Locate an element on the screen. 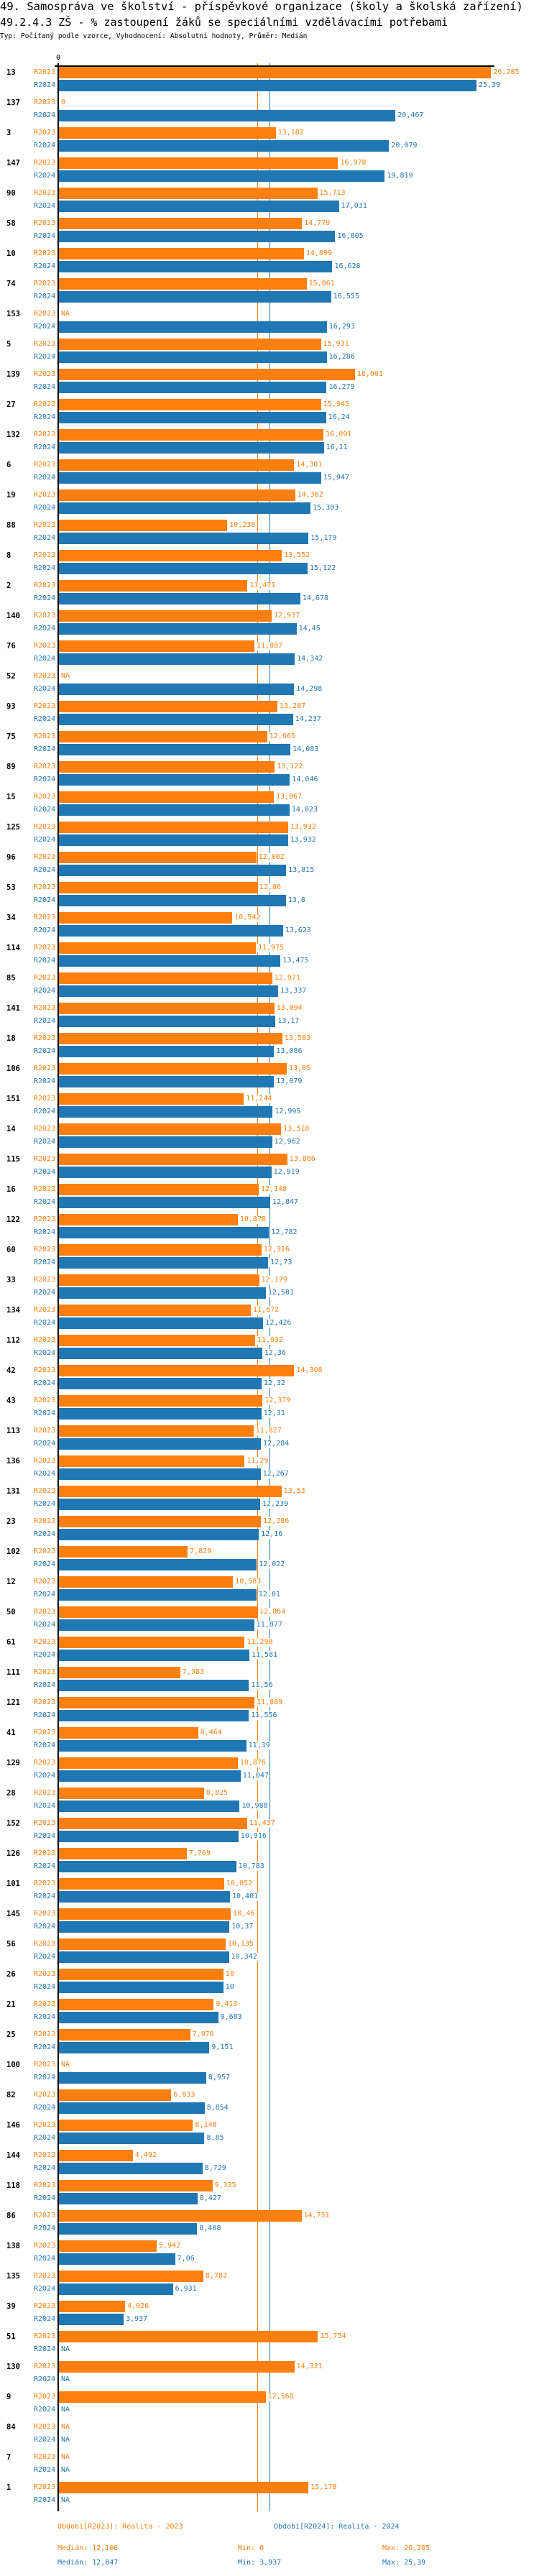 This screenshot has height=2576, width=539. category-label: 21 is located at coordinates (11, 2004).